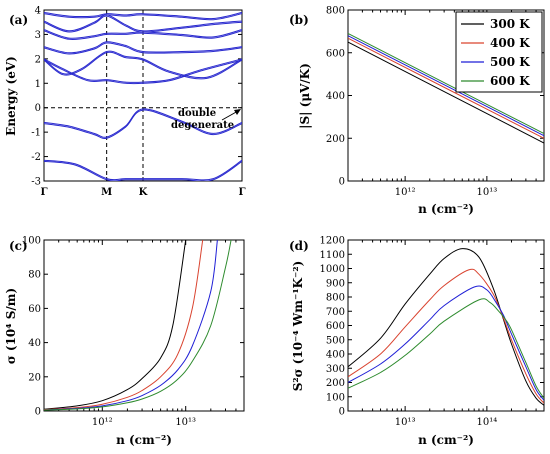  What do you see at coordinates (34, 377) in the screenshot?
I see `panel-c-ytick-label: 20` at bounding box center [34, 377].